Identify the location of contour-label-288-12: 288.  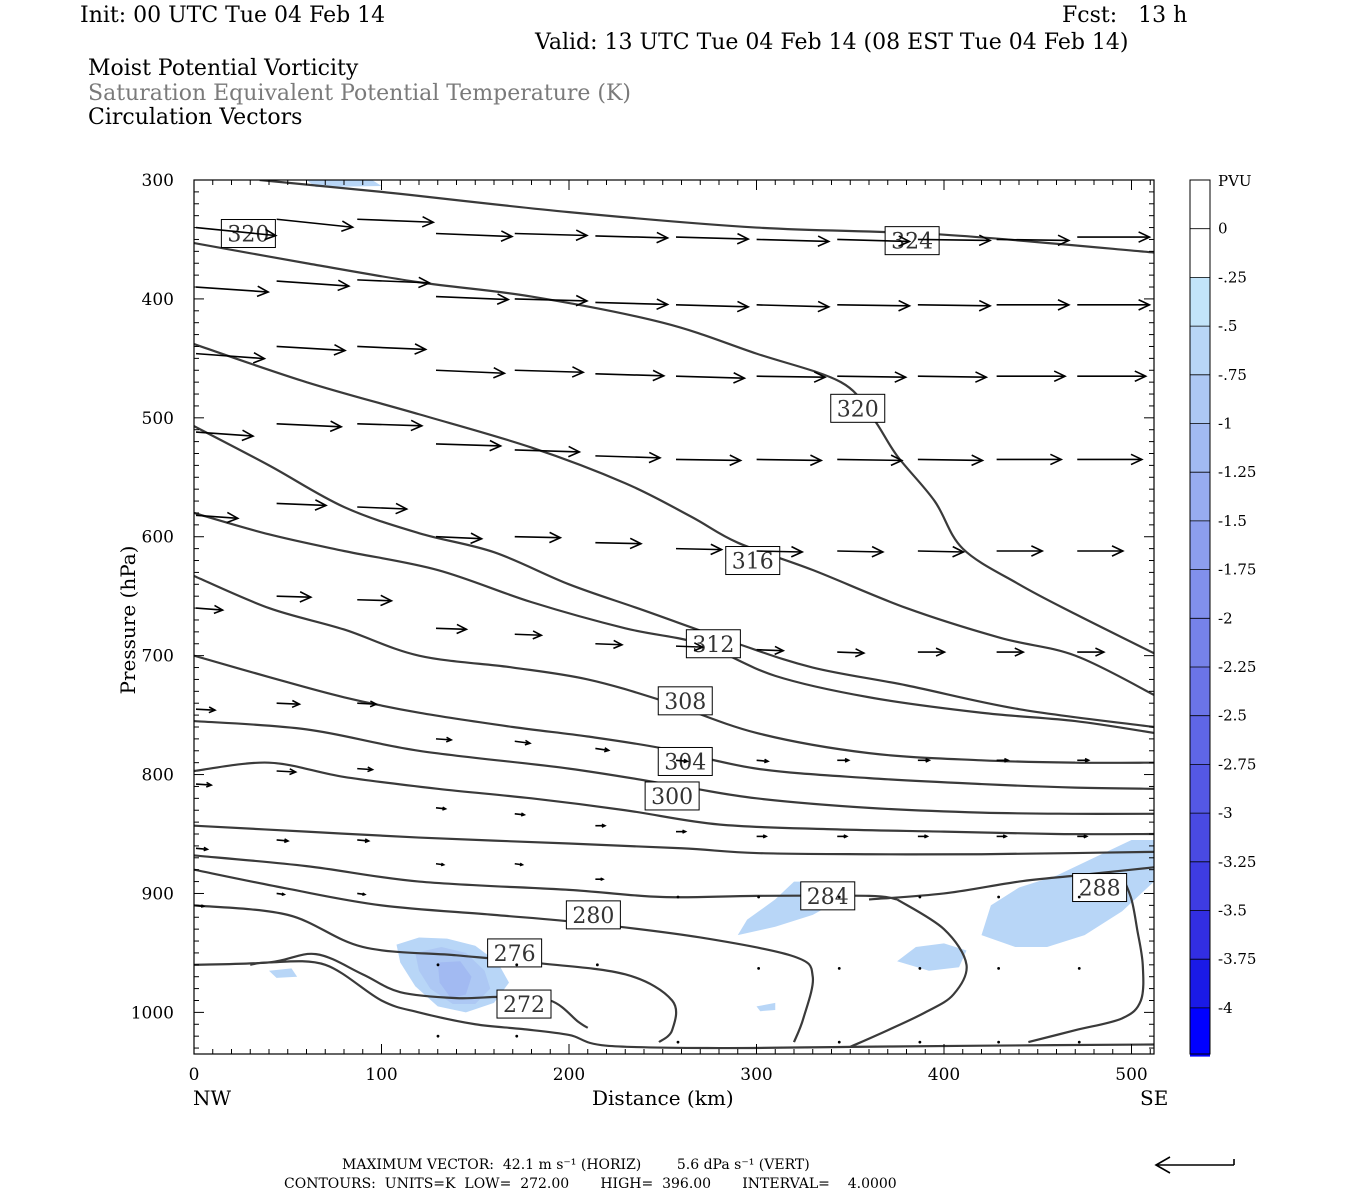
(1100, 888).